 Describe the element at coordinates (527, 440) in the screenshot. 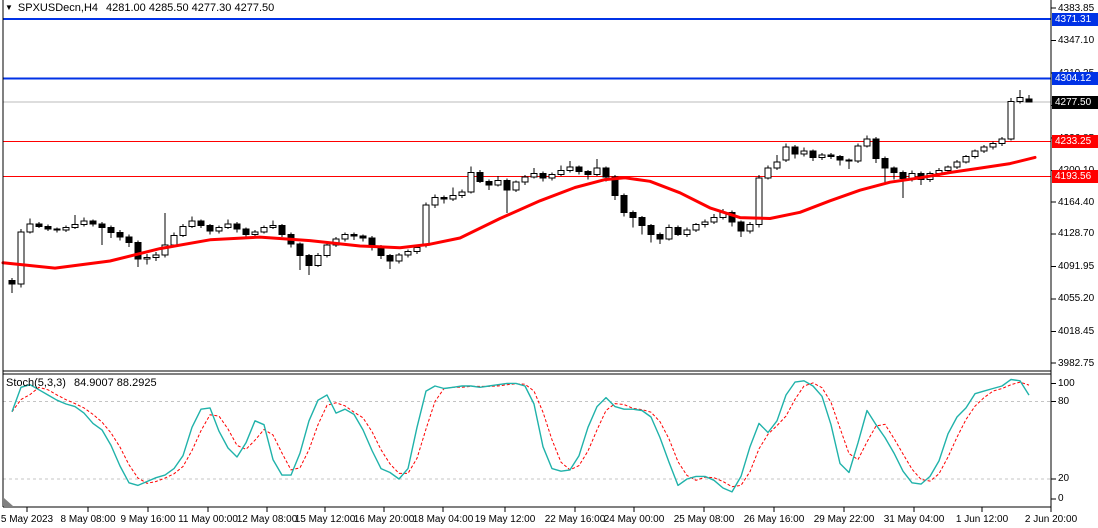

I see `stoch-gridlines` at that location.